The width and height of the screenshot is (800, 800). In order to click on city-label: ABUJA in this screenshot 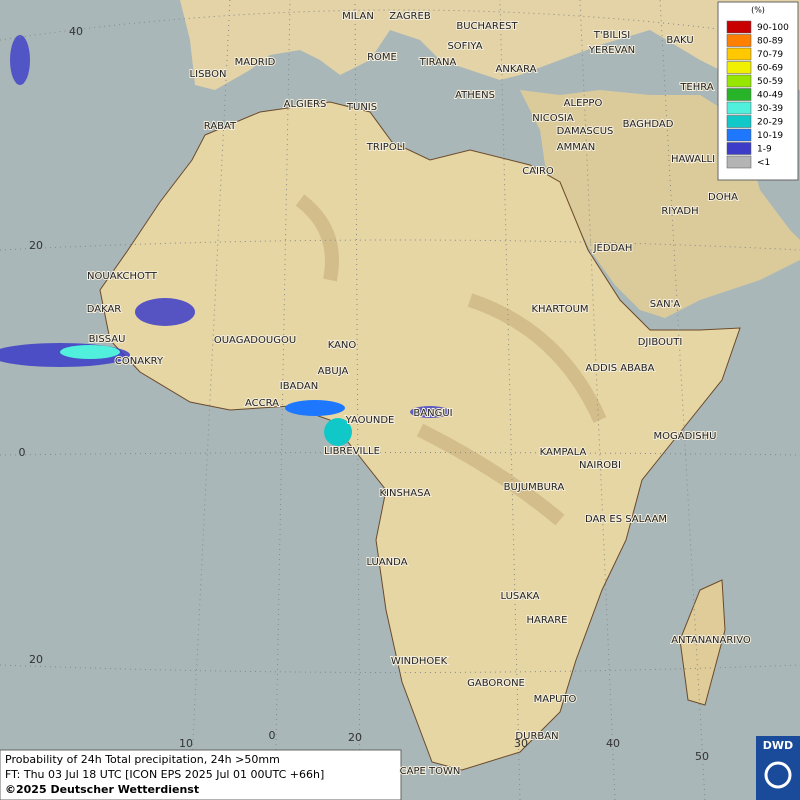, I will do `click(333, 371)`.